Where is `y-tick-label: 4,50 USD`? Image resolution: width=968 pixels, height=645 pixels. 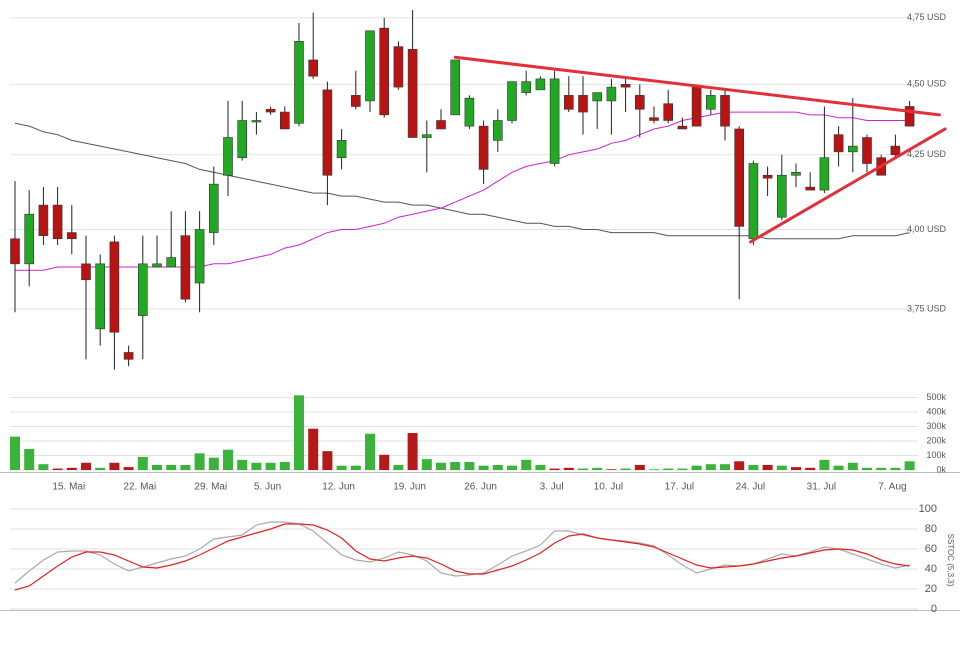 y-tick-label: 4,50 USD is located at coordinates (927, 84).